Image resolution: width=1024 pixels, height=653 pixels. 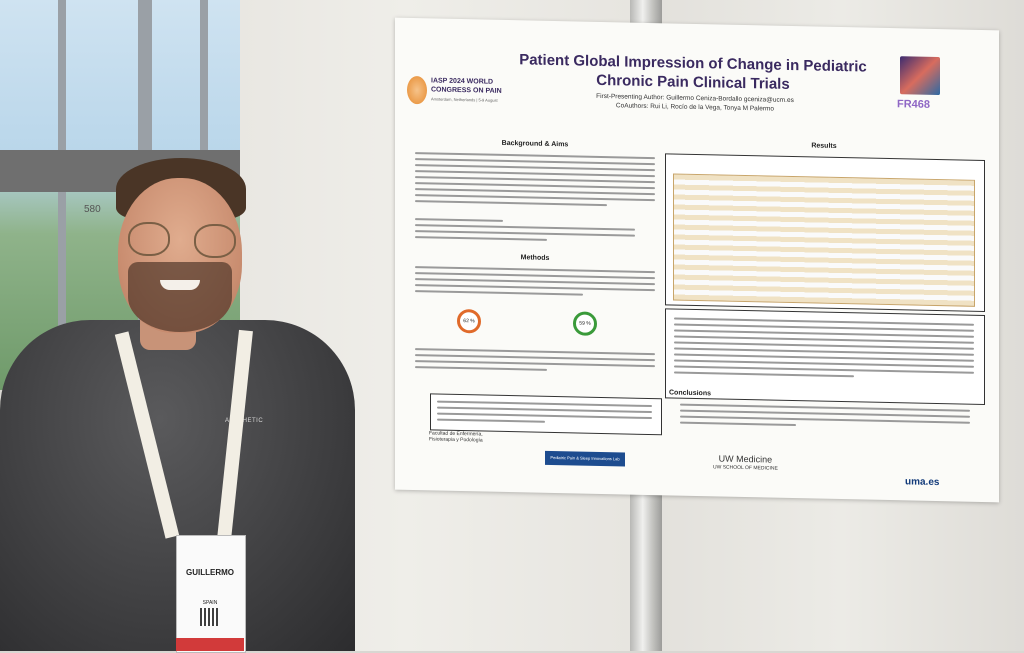 I want to click on background-text, so click(x=535, y=181).